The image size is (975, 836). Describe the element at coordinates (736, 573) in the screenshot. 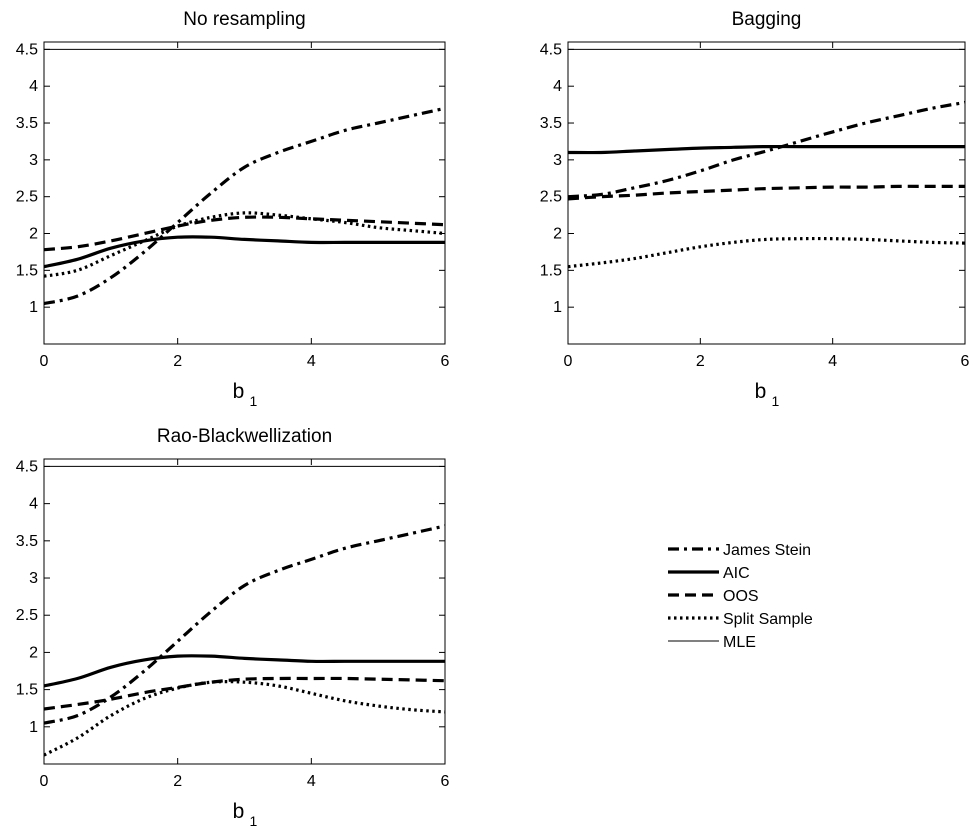

I see `legend-label: AIC` at that location.